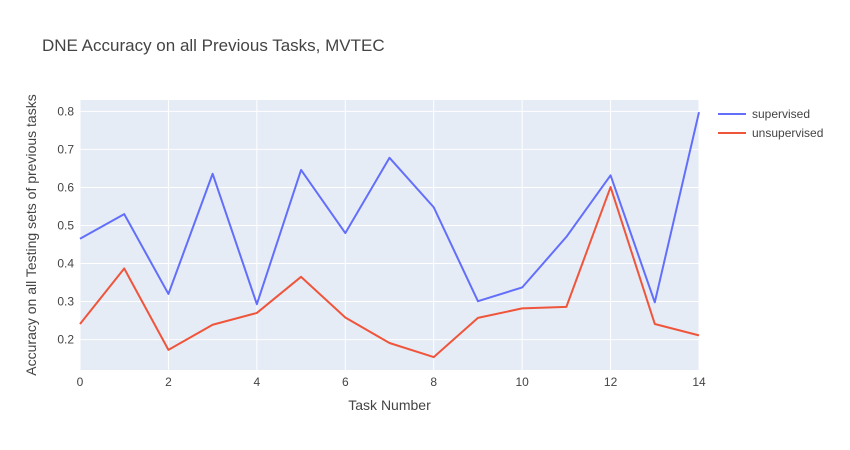 The width and height of the screenshot is (850, 450). I want to click on y-tick-label: 0.5, so click(65, 225).